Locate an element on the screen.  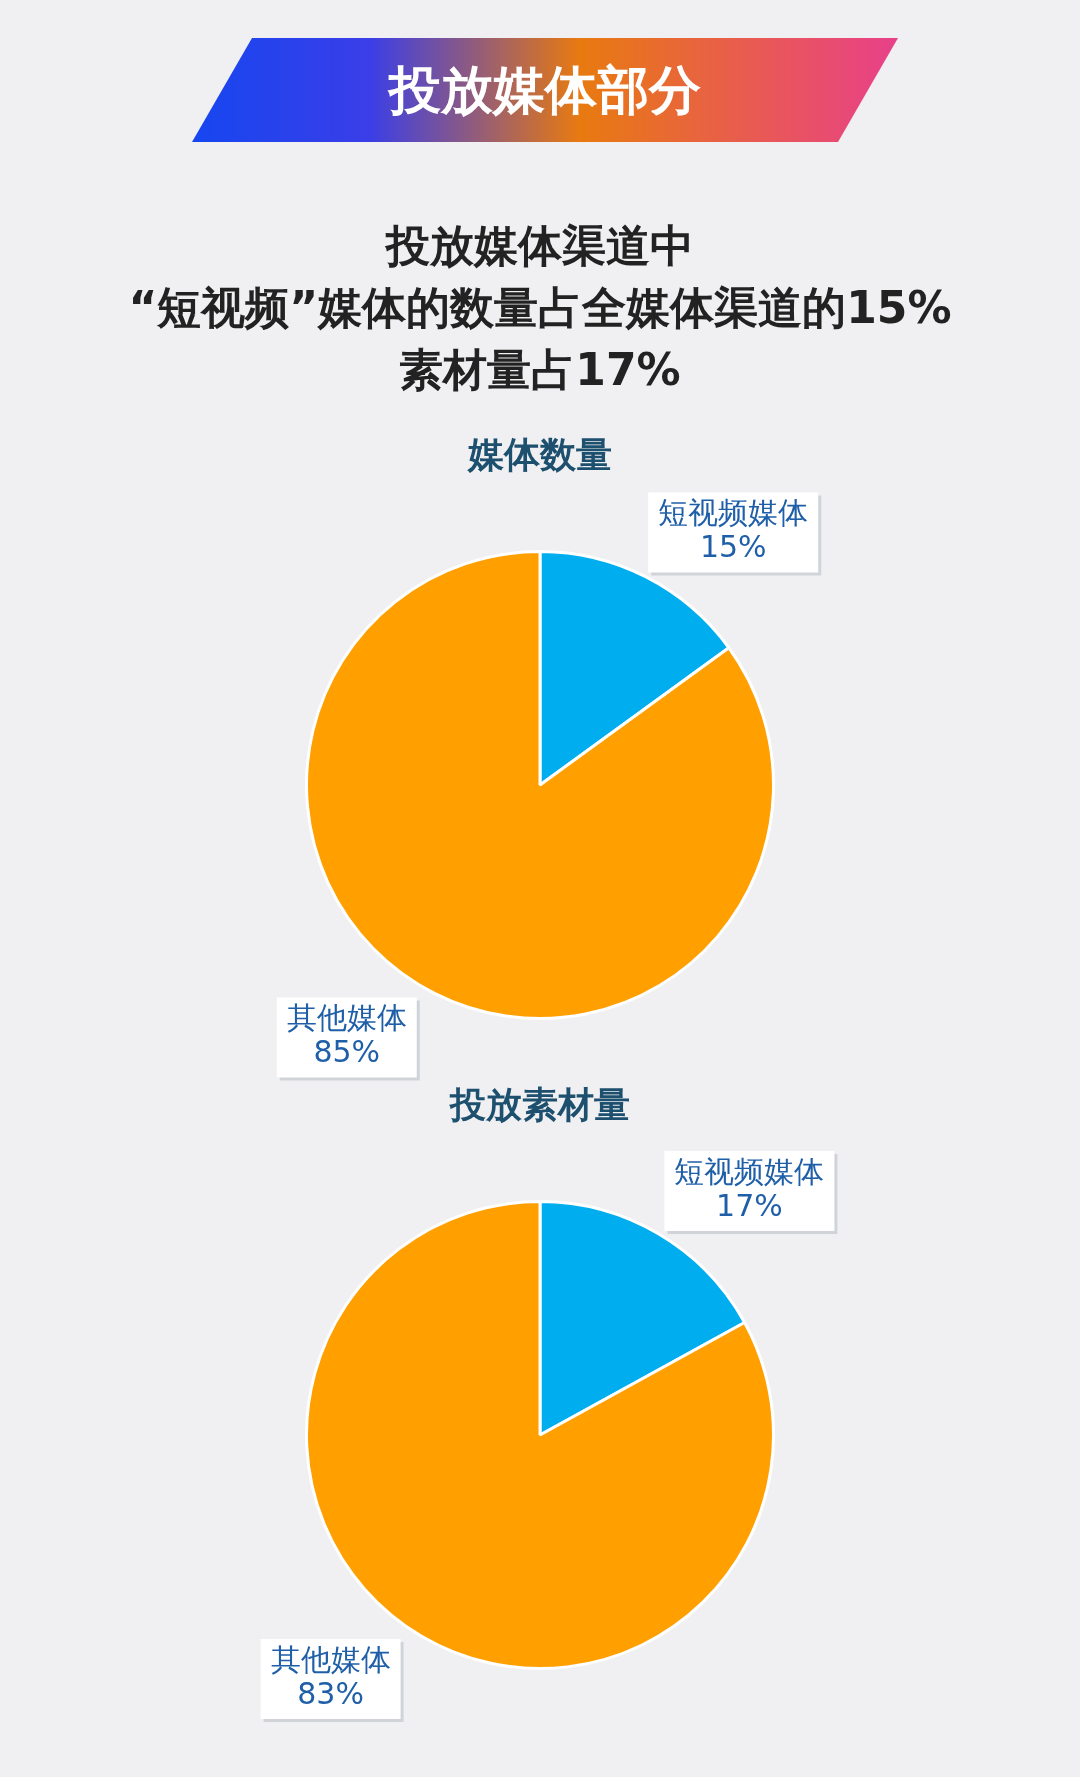
data-label: 15% is located at coordinates (733, 547).